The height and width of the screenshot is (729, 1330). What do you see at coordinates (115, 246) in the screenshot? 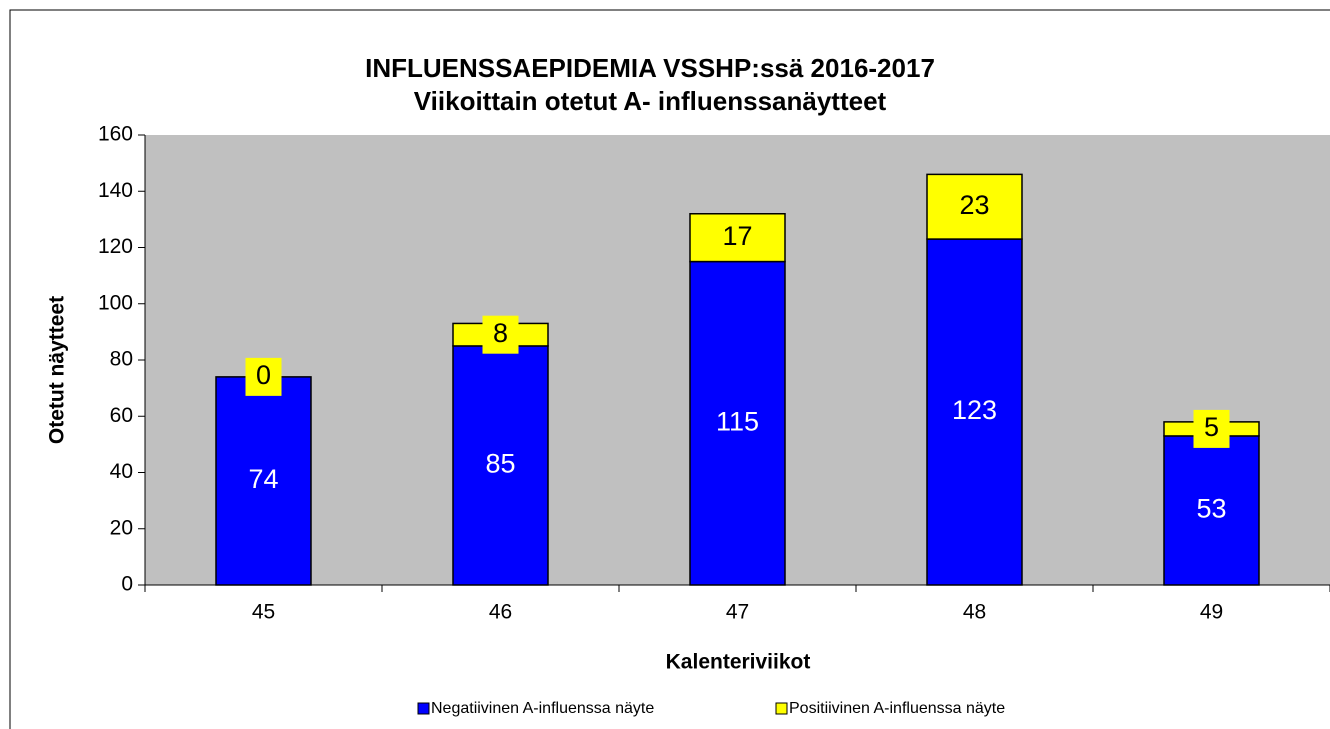
I see `y-tick-label: 120` at bounding box center [115, 246].